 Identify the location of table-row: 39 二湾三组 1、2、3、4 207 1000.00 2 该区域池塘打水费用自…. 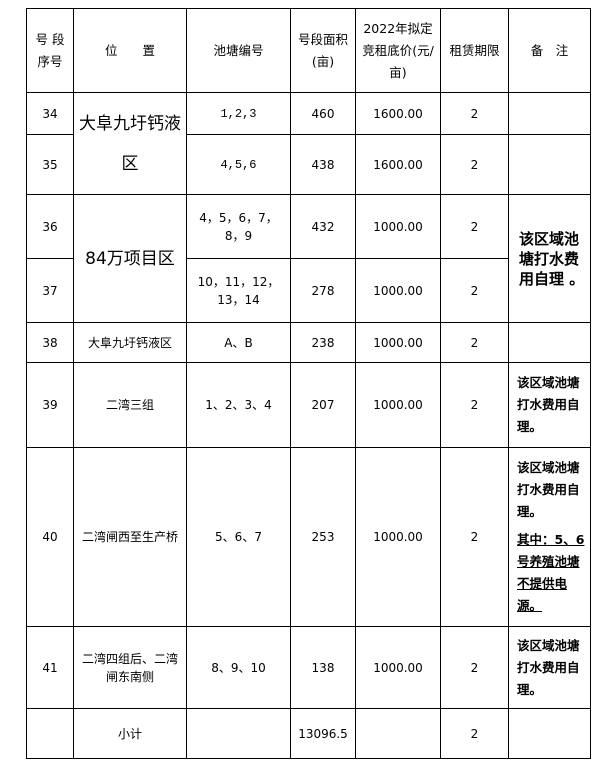
(308, 405).